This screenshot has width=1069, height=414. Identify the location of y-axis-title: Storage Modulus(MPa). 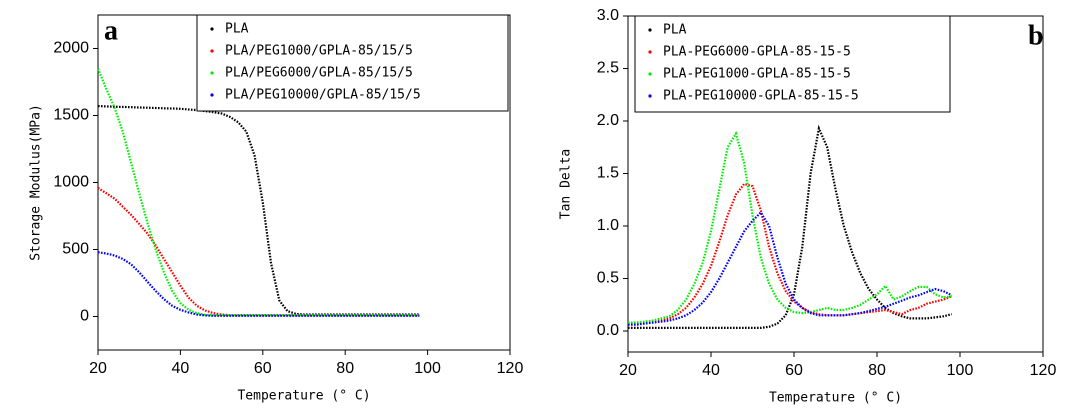
(36, 182).